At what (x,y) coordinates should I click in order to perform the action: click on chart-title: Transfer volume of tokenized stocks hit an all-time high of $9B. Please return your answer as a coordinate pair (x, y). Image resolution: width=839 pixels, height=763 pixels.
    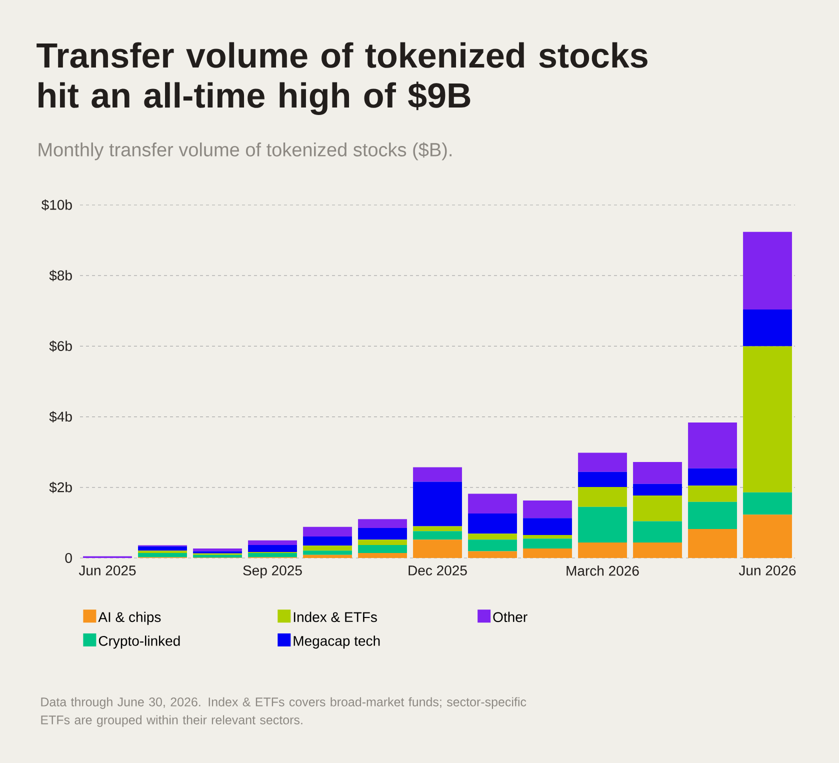
    Looking at the image, I should click on (342, 78).